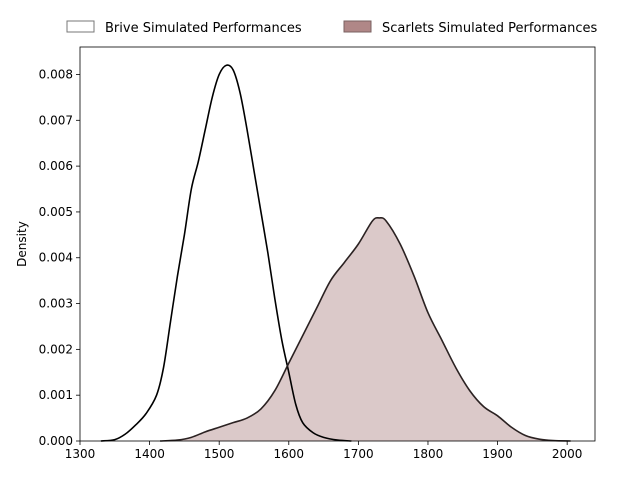 This screenshot has width=640, height=480. What do you see at coordinates (80, 454) in the screenshot?
I see `x-tick-label: 1300` at bounding box center [80, 454].